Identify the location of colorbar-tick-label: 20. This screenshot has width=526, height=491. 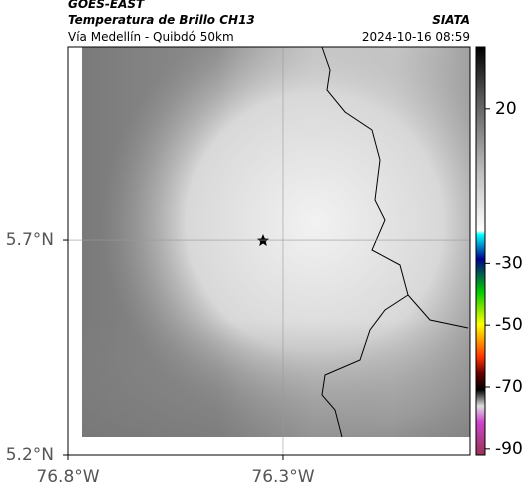
(506, 109).